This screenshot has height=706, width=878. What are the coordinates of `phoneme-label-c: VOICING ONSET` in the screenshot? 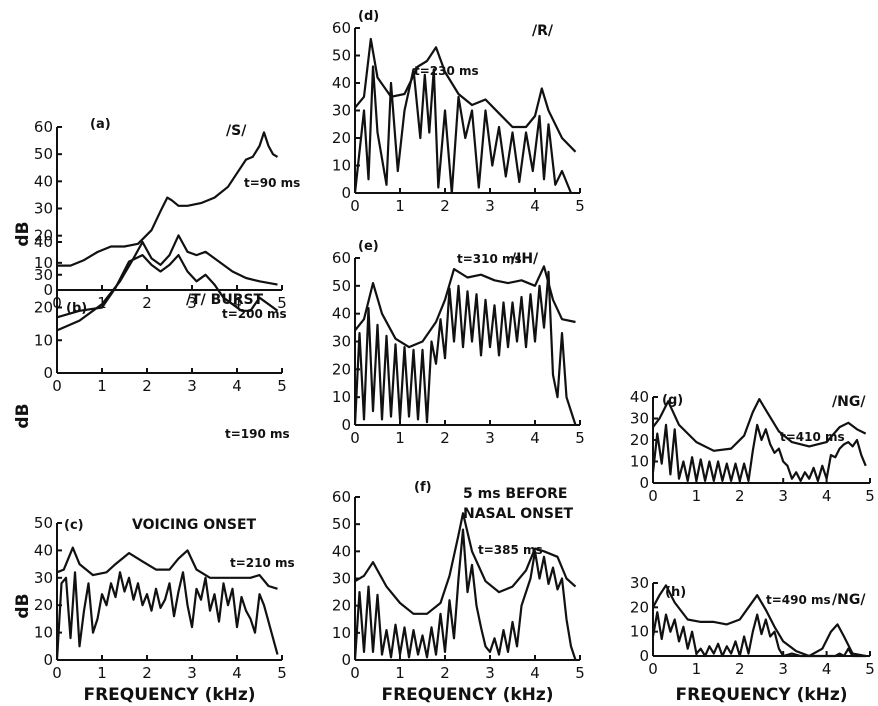 It's located at (194, 525).